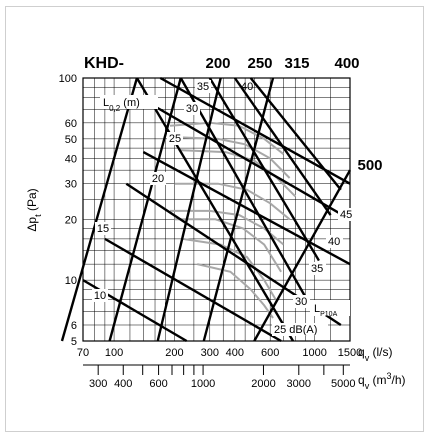  I want to click on y-tick-label: 40, so click(71, 159).